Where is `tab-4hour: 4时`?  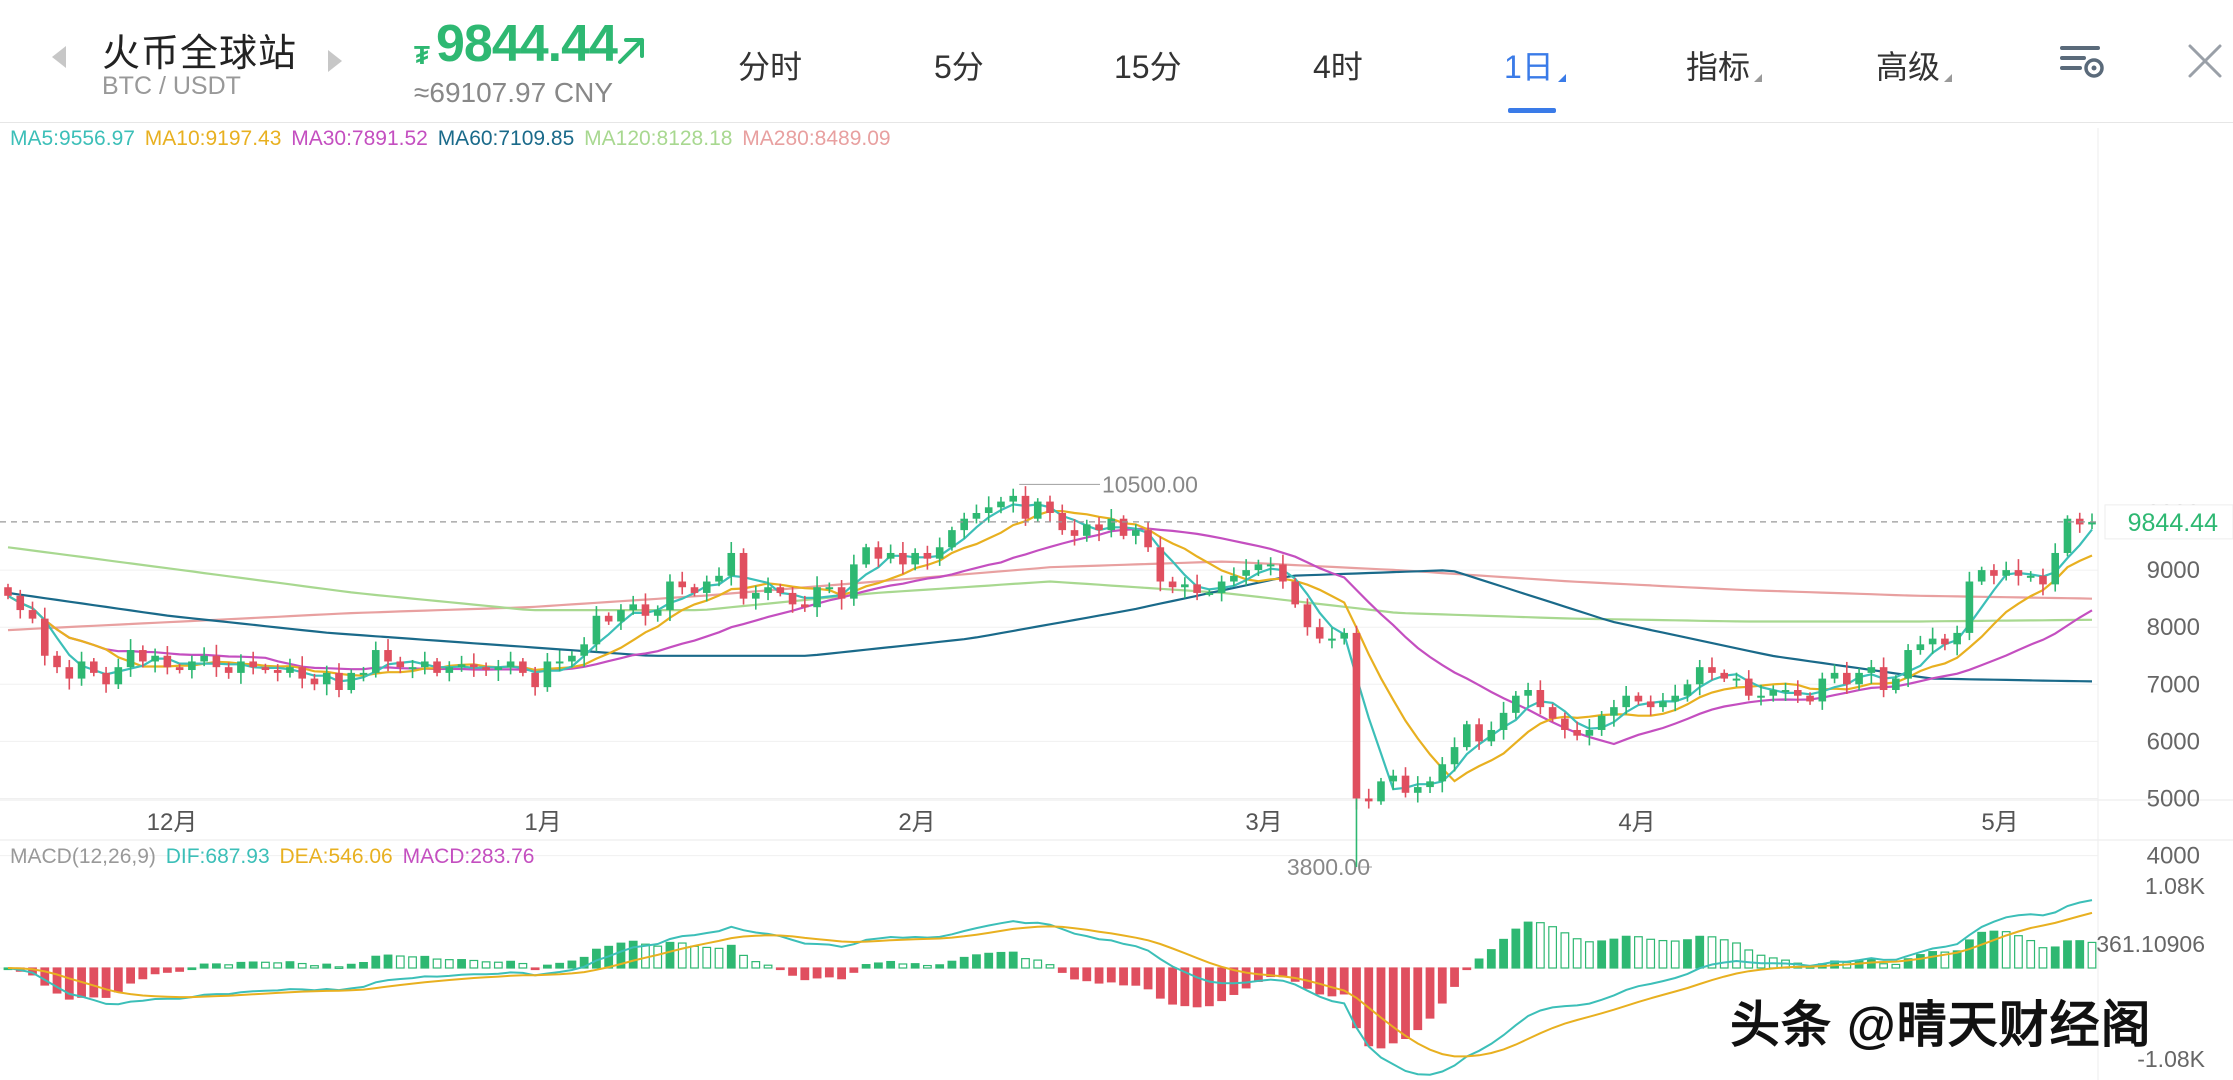
tab-4hour: 4时 is located at coordinates (1338, 65).